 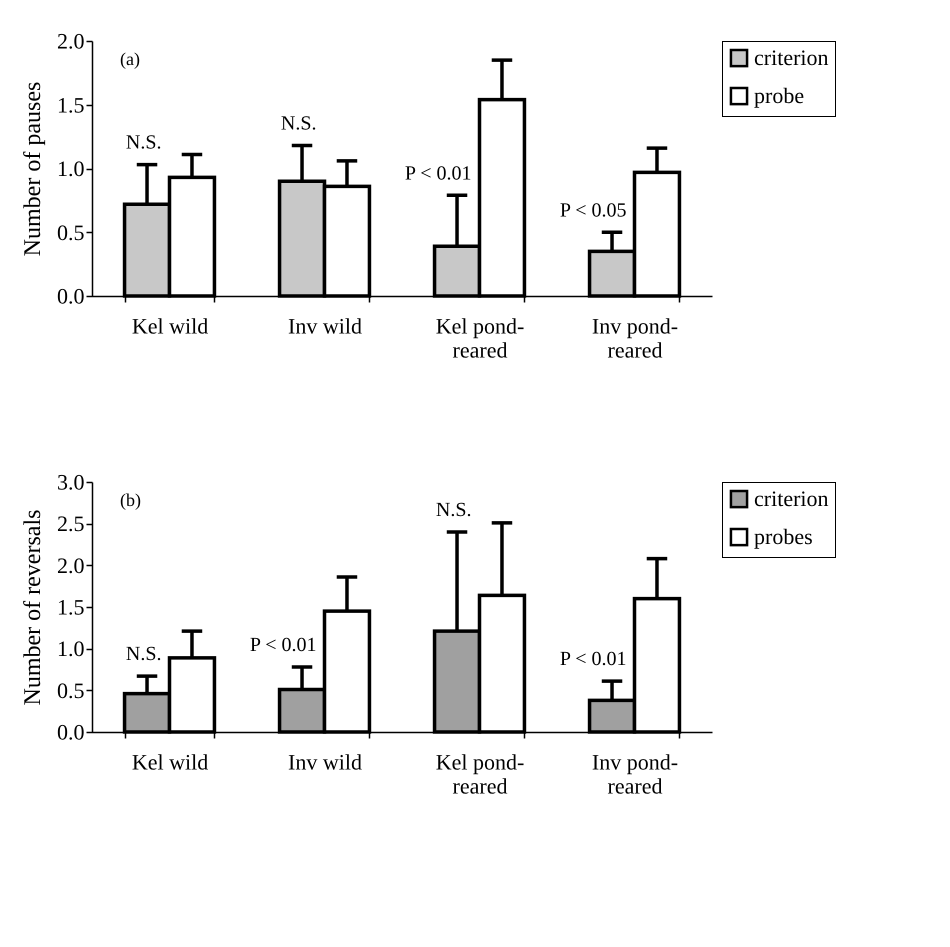 What do you see at coordinates (130, 500) in the screenshot?
I see `annotation: (b)` at bounding box center [130, 500].